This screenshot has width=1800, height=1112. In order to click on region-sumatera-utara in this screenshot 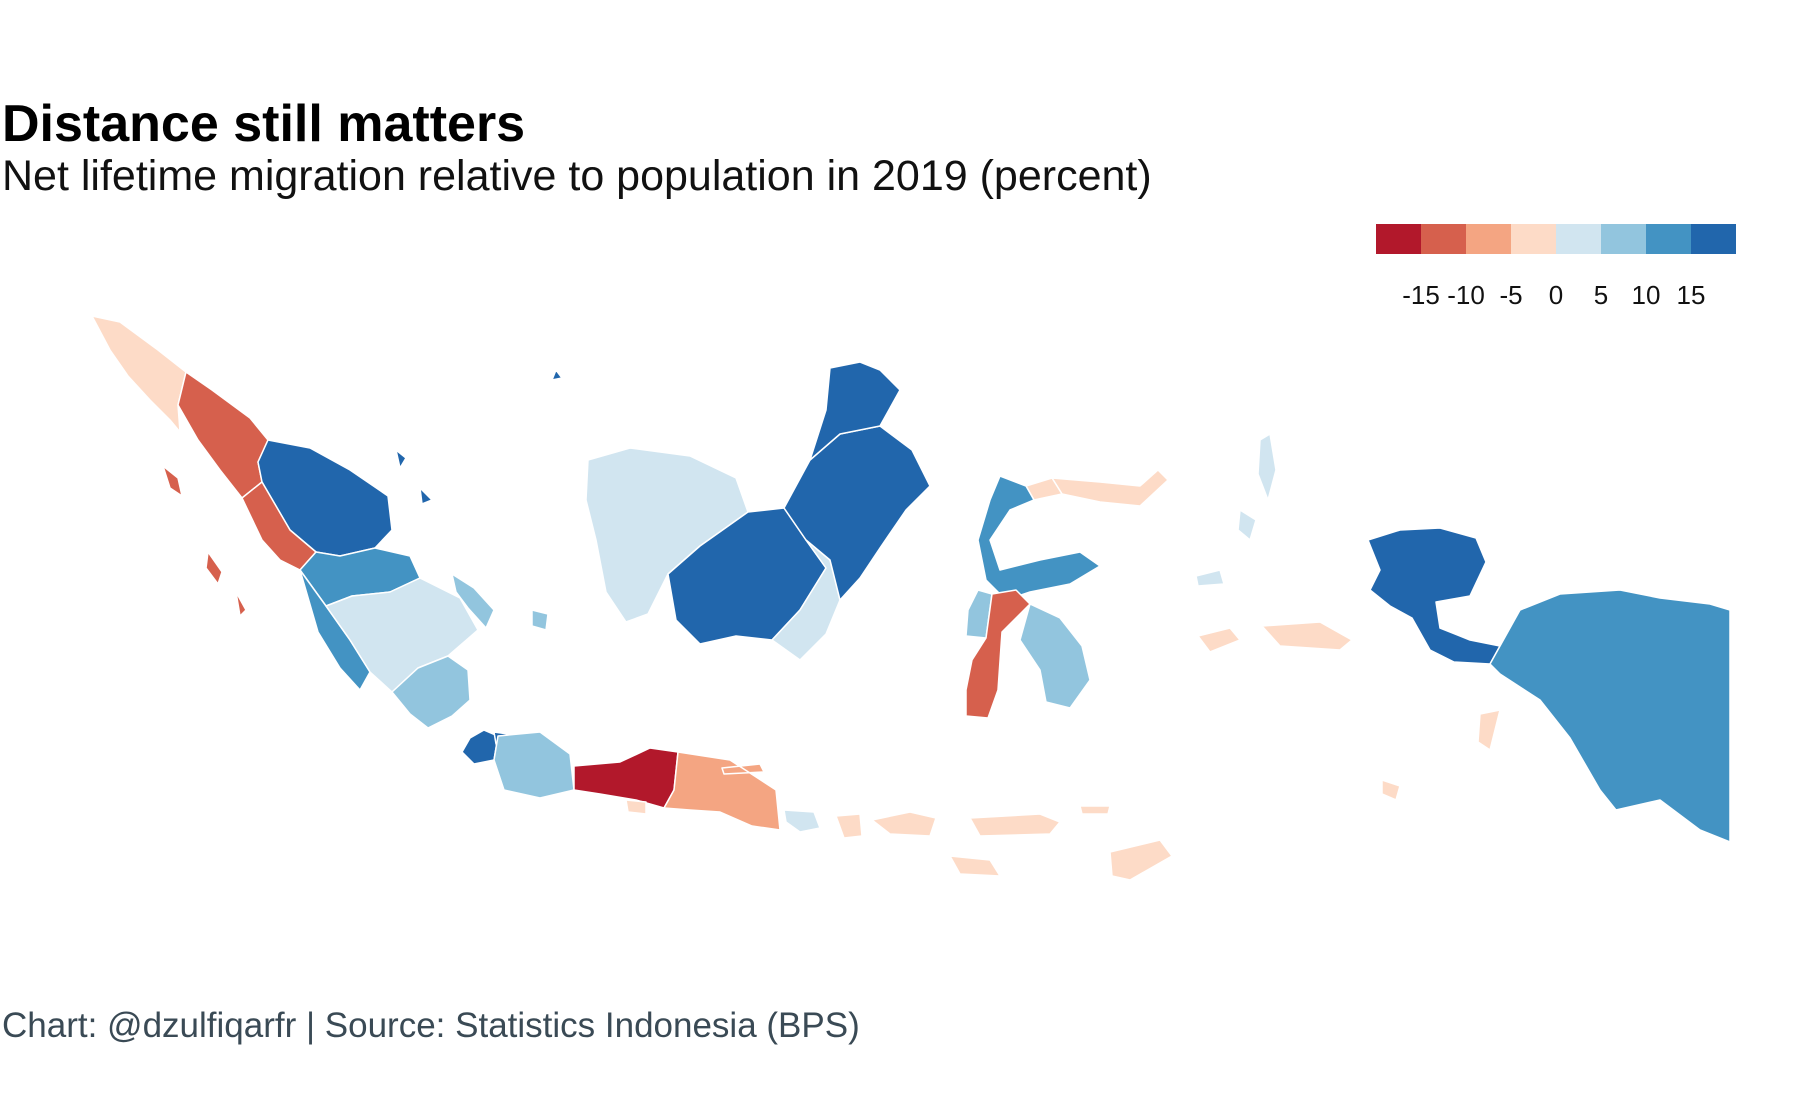, I will do `click(223, 435)`.